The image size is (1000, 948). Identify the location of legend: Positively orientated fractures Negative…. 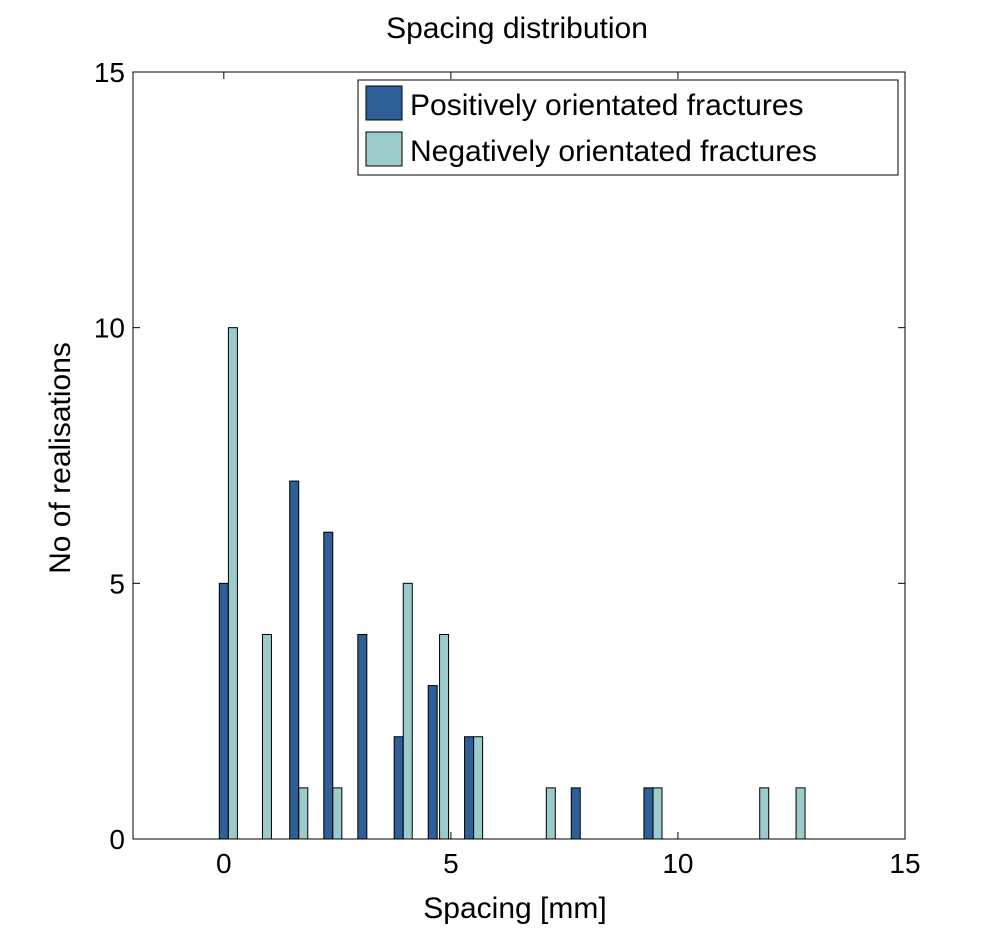
(628, 127).